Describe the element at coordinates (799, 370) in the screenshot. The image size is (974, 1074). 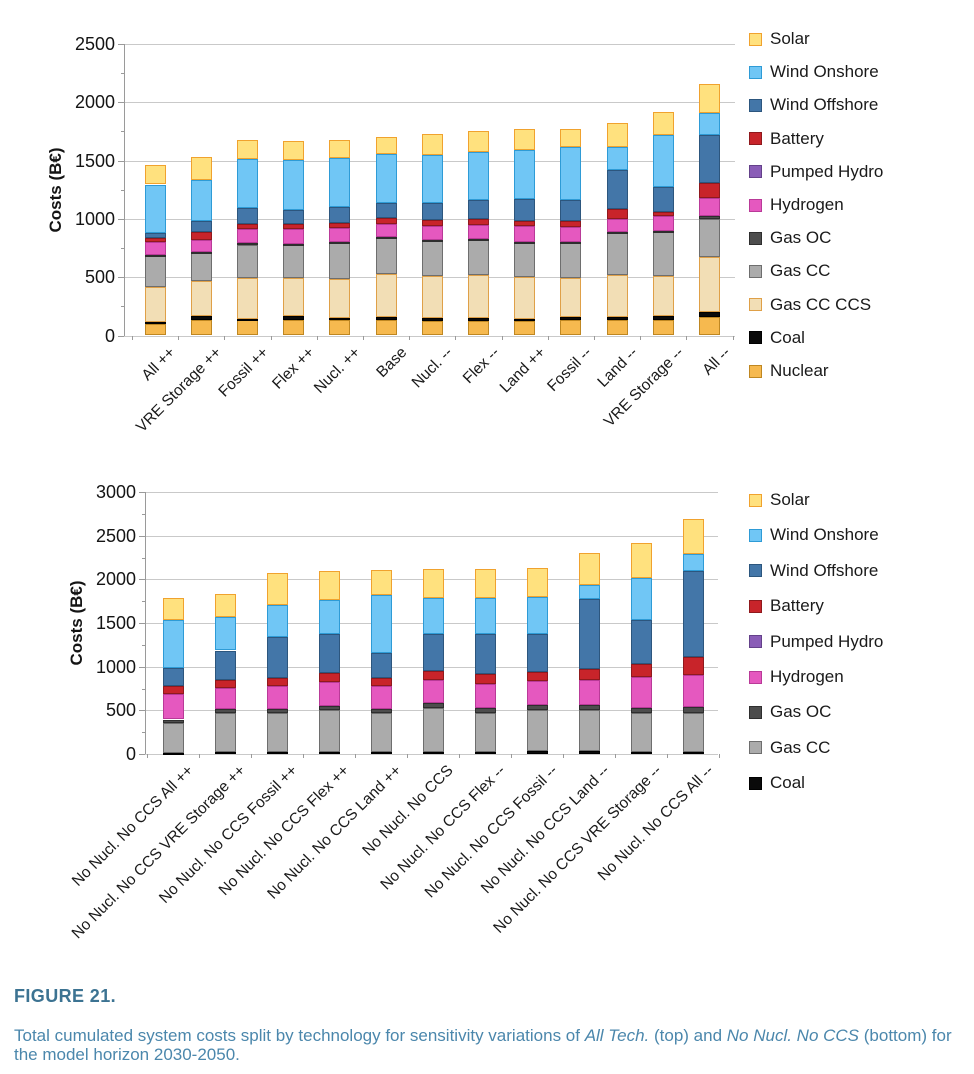
I see `legend-label: Nuclear` at that location.